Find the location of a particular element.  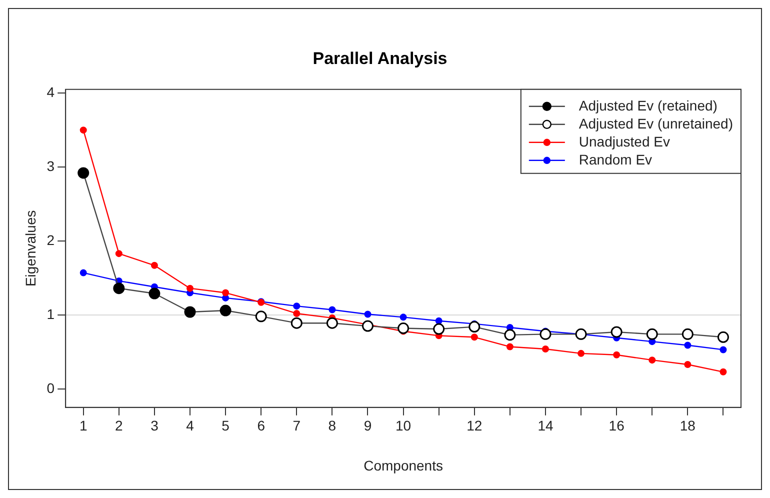

x-tick-label: 16 is located at coordinates (616, 426).